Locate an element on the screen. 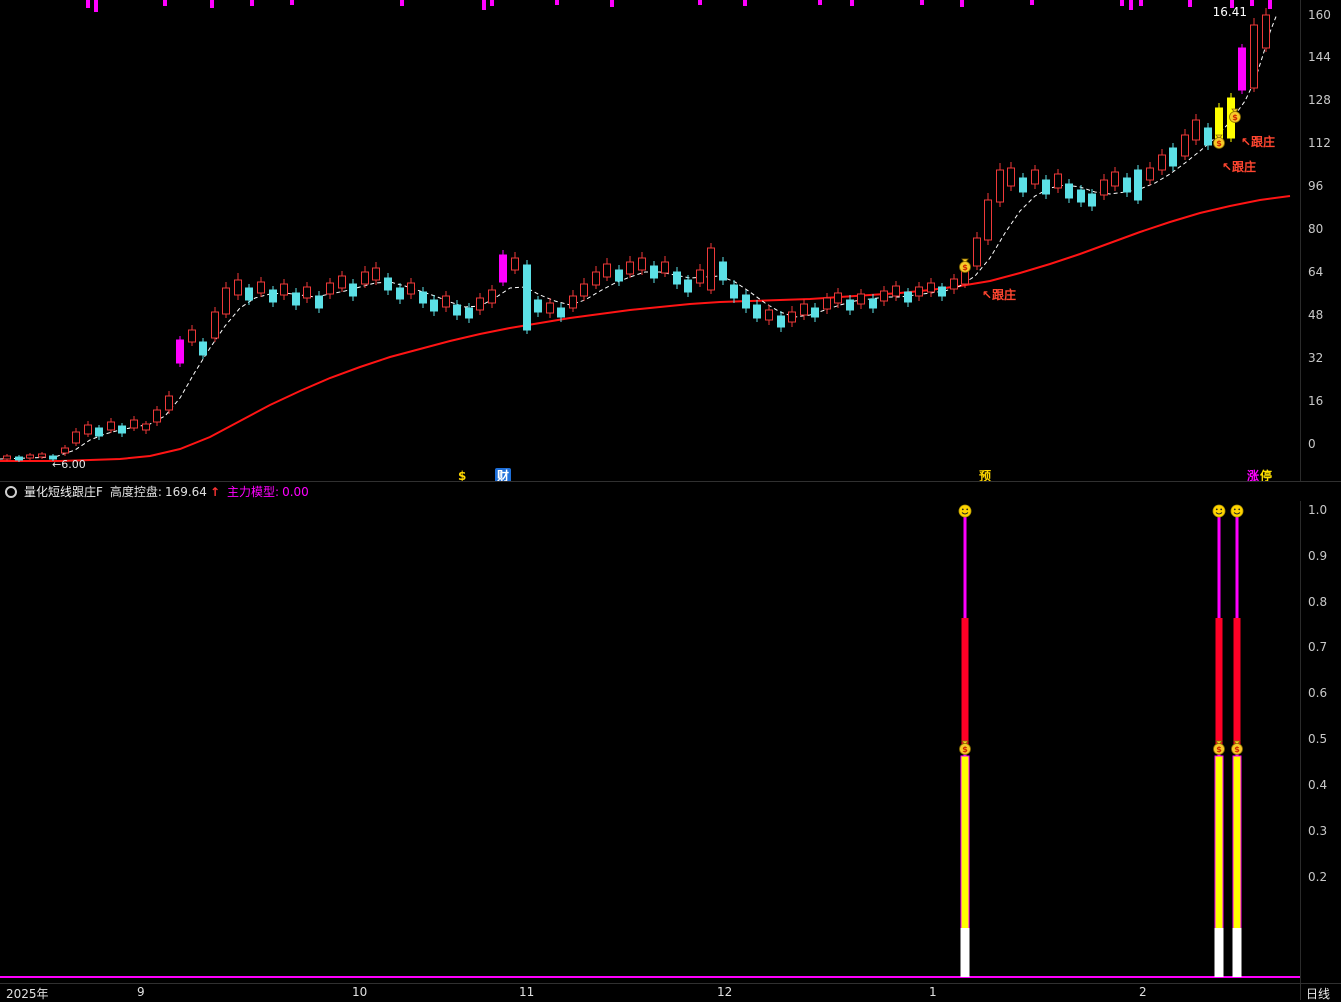  x-axis-month-label: 10 is located at coordinates (360, 992).